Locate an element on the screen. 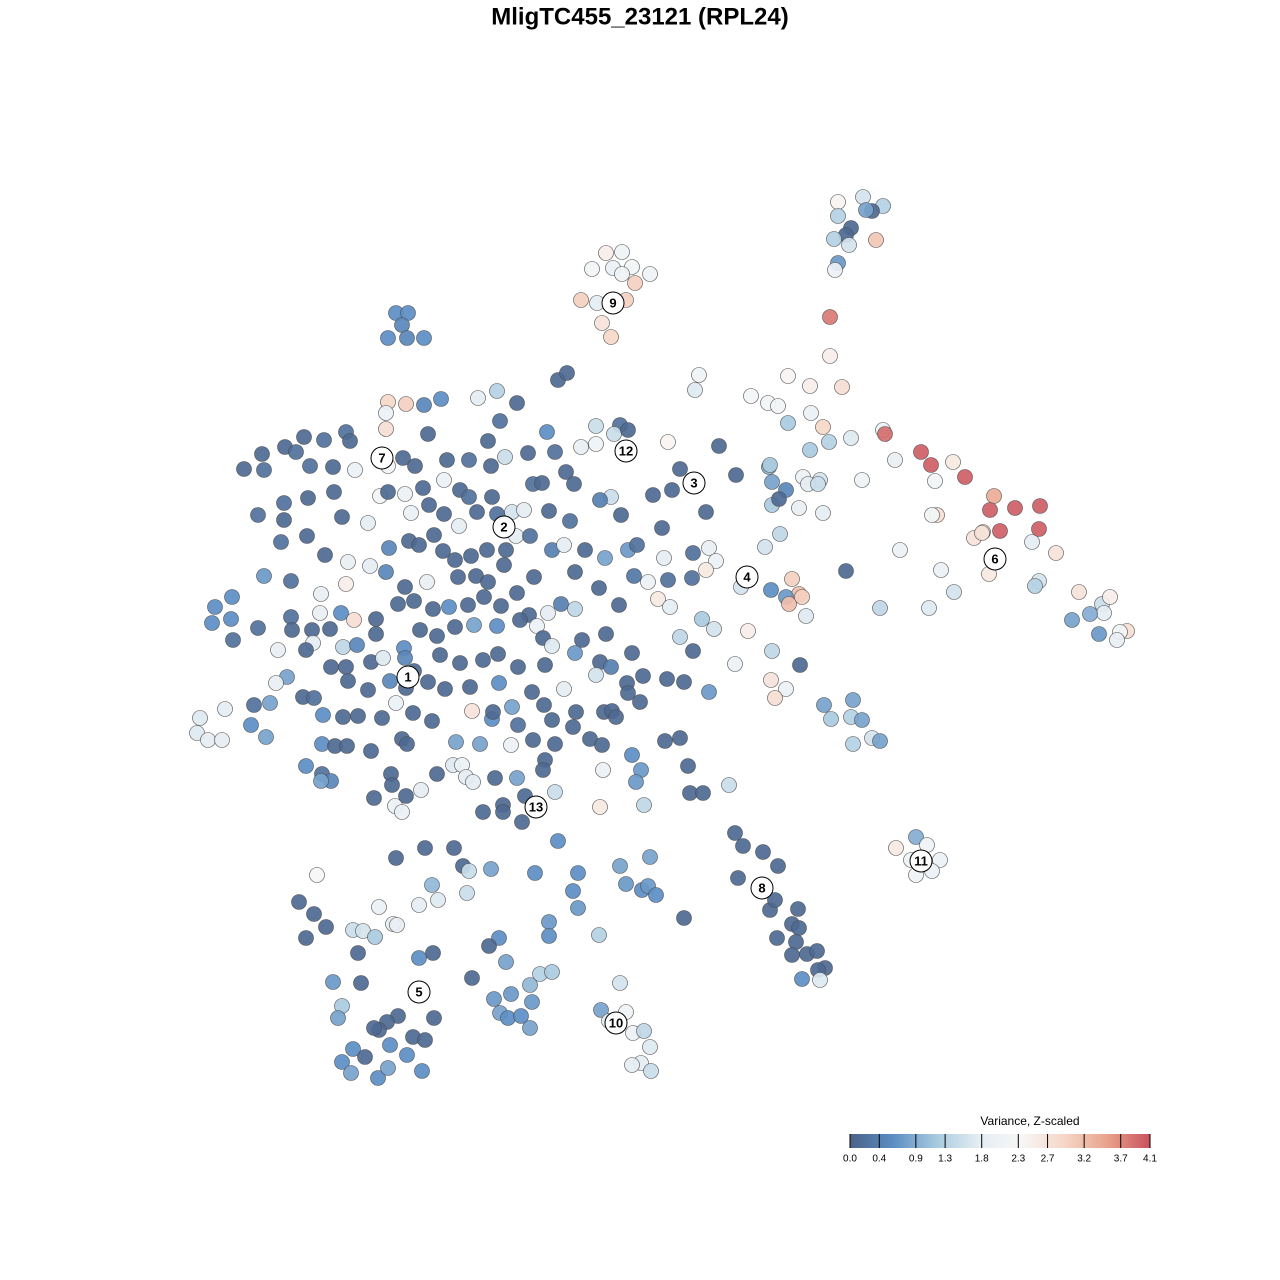 This screenshot has width=1280, height=1280. colorbar-tick-label: 3.2 is located at coordinates (1084, 1159).